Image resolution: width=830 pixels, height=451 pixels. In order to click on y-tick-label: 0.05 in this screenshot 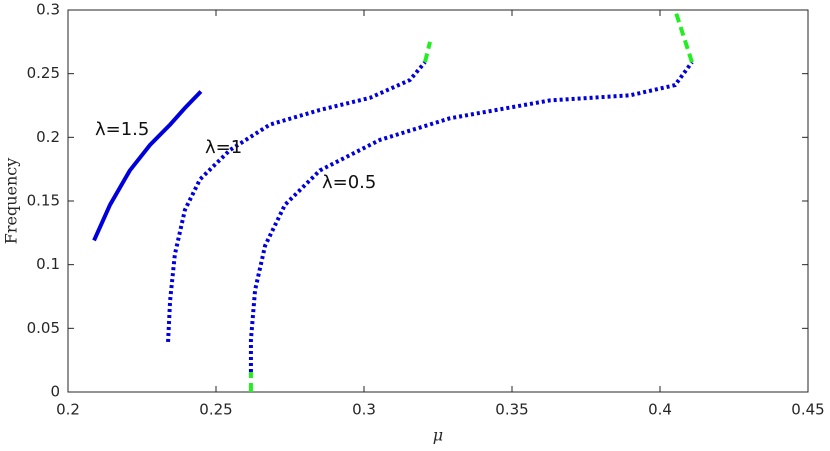, I will do `click(43, 328)`.